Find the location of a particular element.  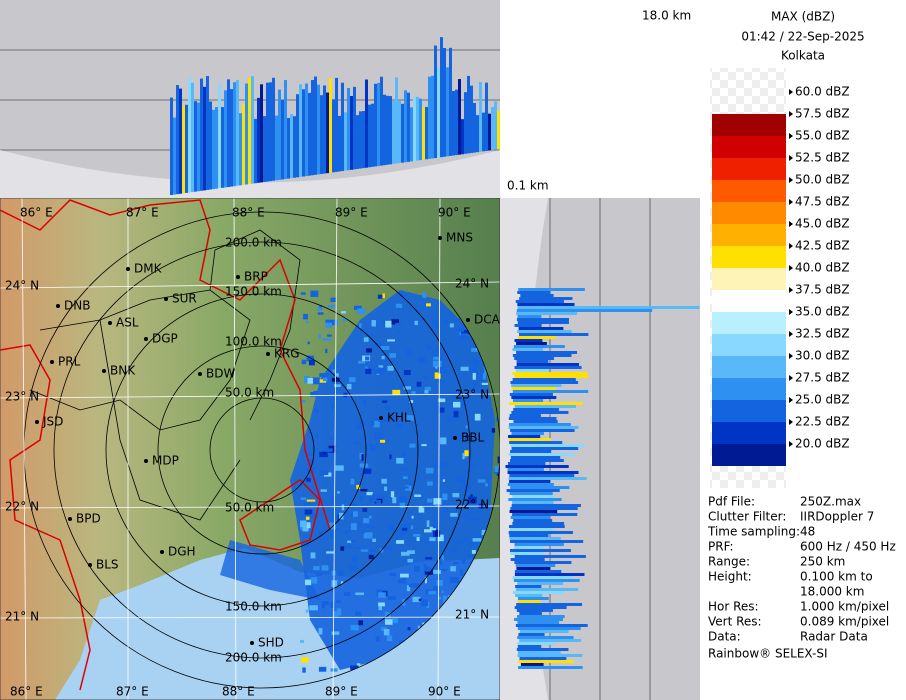

legend-swatch is located at coordinates (749, 455).